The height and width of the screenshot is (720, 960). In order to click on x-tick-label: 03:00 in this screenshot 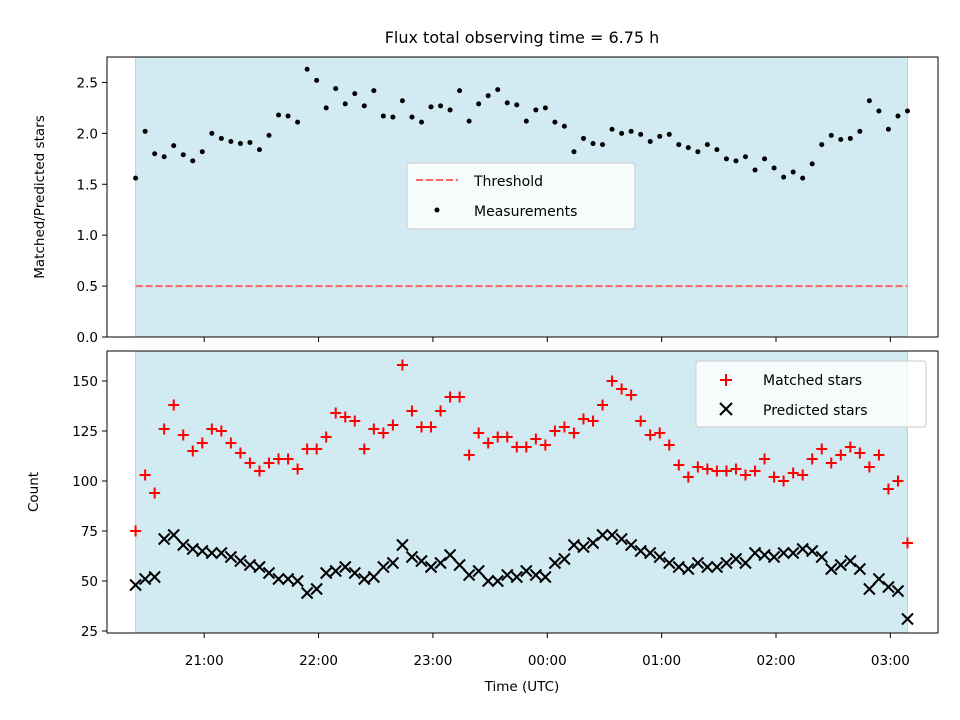, I will do `click(890, 661)`.